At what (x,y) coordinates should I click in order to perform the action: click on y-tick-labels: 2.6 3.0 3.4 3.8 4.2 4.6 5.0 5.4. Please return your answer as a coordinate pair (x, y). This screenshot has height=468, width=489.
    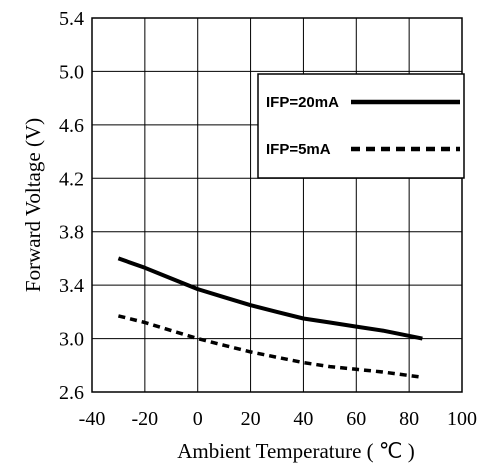
    Looking at the image, I should click on (71, 206).